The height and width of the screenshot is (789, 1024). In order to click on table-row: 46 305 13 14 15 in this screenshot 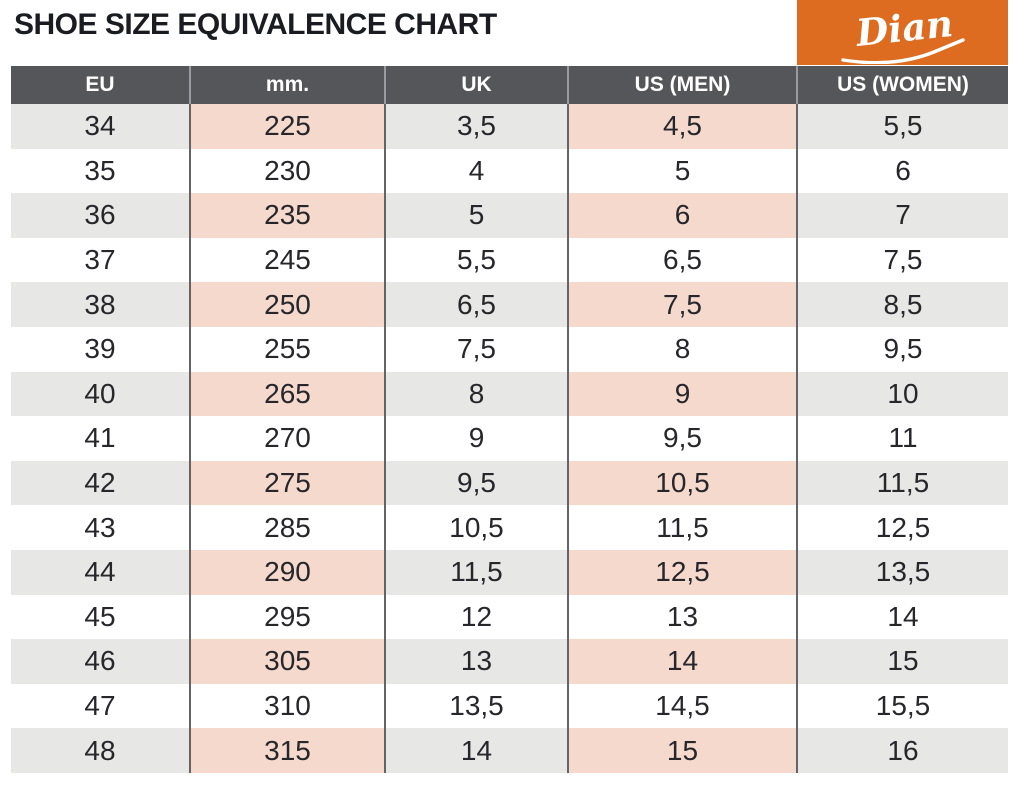, I will do `click(509, 661)`.